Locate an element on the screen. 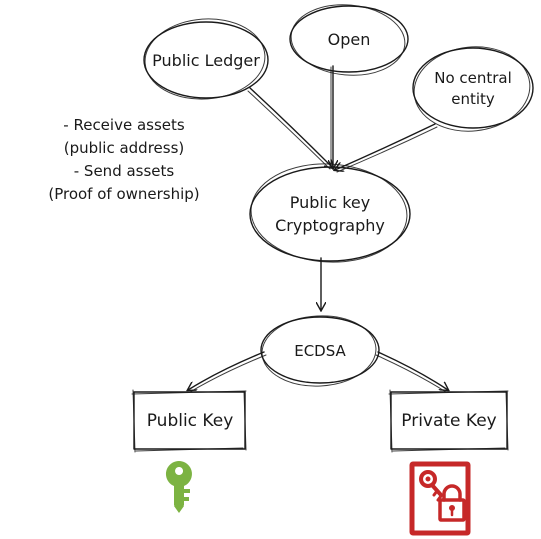 Image resolution: width=541 pixels, height=539 pixels. edge-ledger-to-pkc is located at coordinates (291, 127).